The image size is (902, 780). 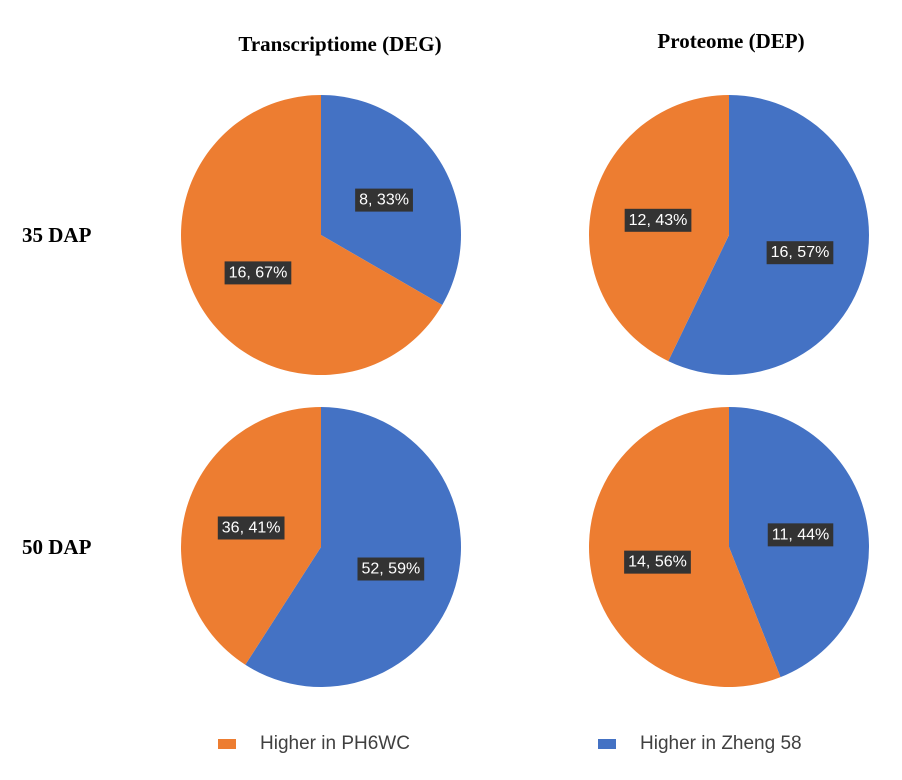 What do you see at coordinates (731, 41) in the screenshot?
I see `column-title-proteome: Proteome (DEP)` at bounding box center [731, 41].